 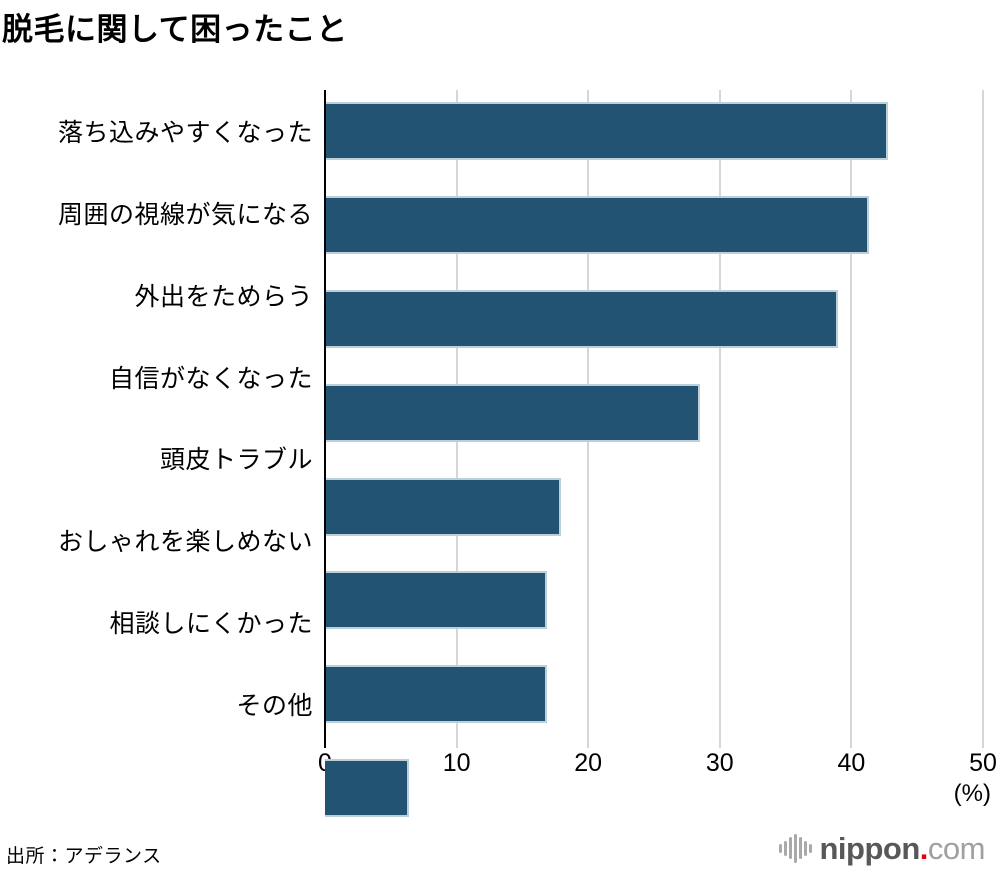 What do you see at coordinates (210, 378) in the screenshot?
I see `category-label: 自信がなくなった` at bounding box center [210, 378].